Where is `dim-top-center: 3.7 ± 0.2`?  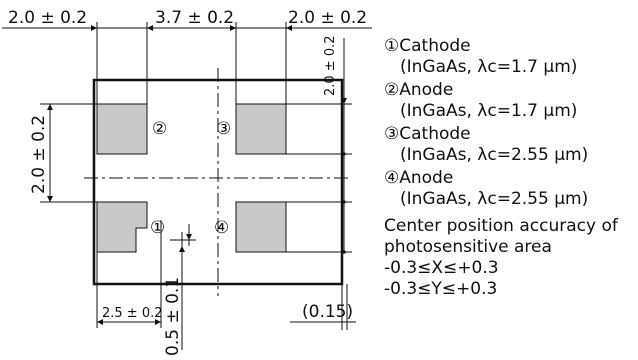 dim-top-center: 3.7 ± 0.2 is located at coordinates (194, 18).